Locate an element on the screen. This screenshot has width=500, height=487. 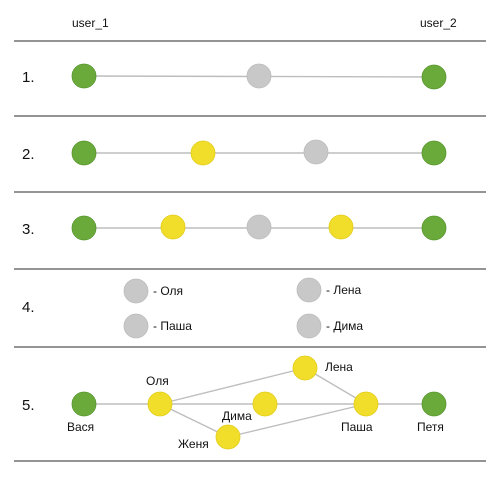
legend-label: - Оля is located at coordinates (168, 291).